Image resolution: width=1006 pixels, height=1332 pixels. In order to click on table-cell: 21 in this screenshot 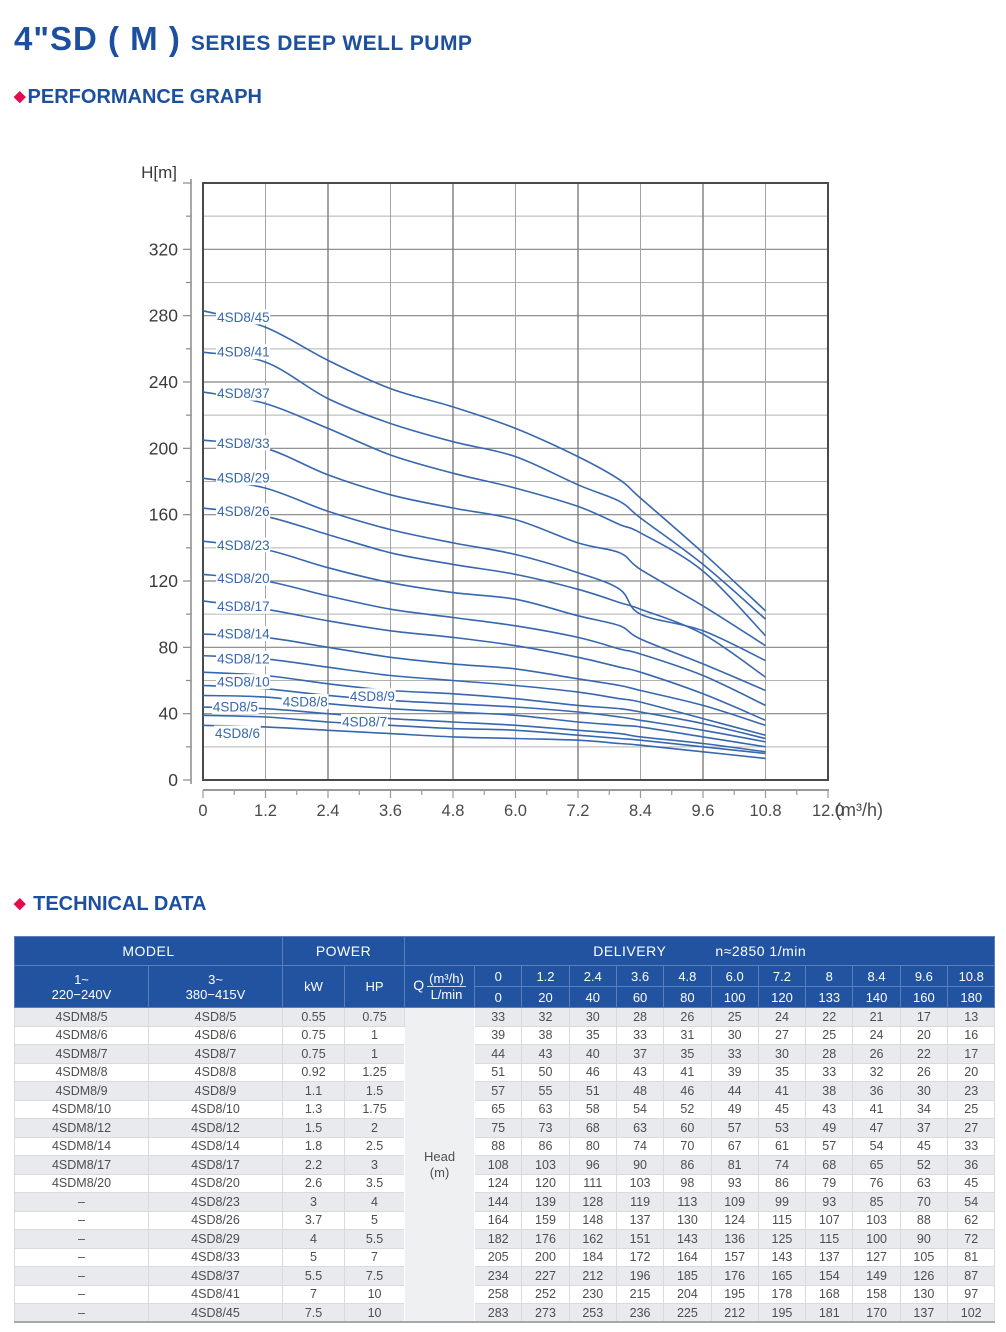, I will do `click(876, 1017)`.